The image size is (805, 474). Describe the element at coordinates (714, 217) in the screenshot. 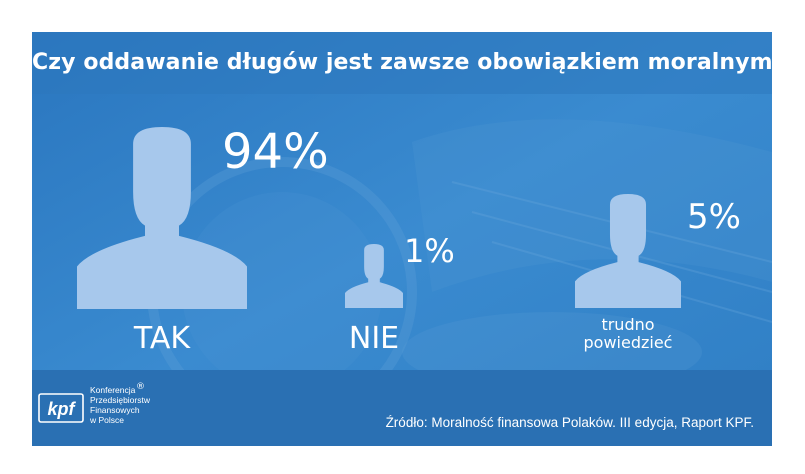

I see `value-label-trudno: 5%` at that location.